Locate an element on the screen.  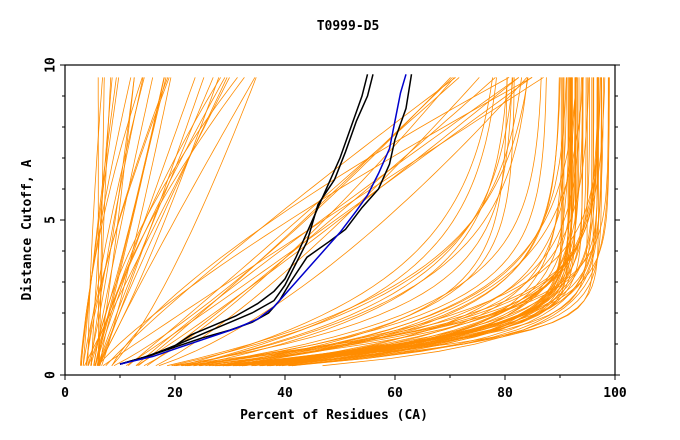
chart-title: T0999-D5 is located at coordinates (348, 26).